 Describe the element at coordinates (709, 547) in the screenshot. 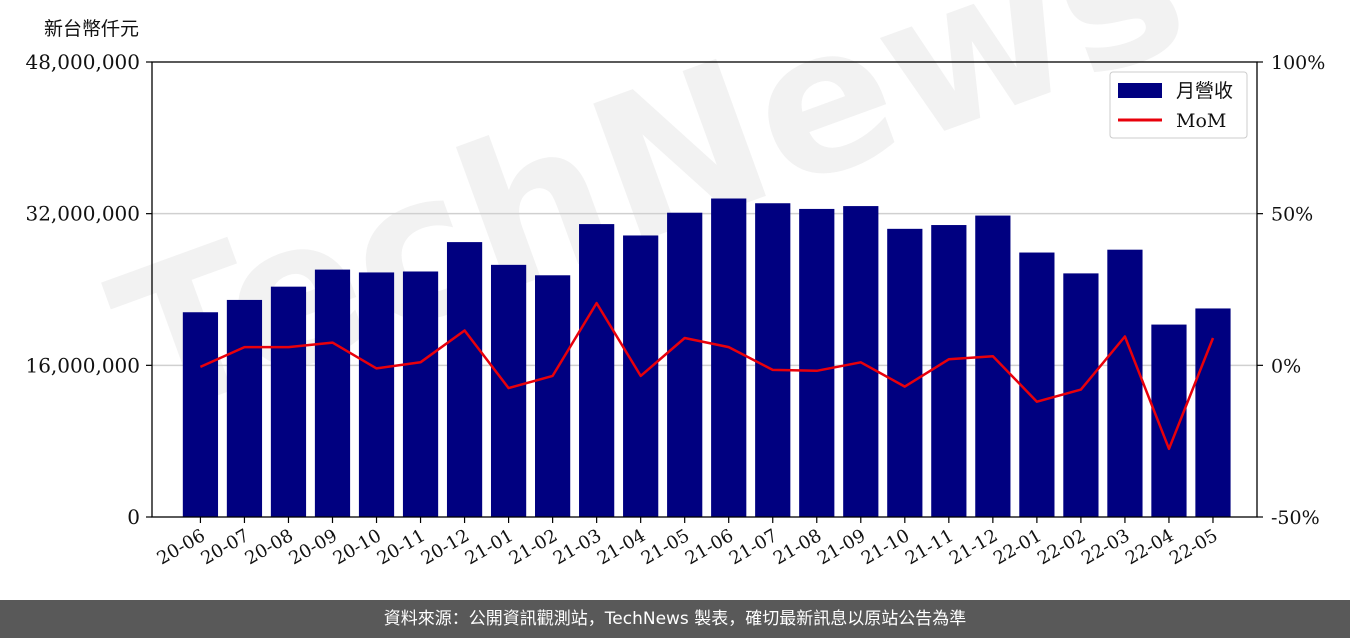

I see `x-tick-label: 21-06` at that location.